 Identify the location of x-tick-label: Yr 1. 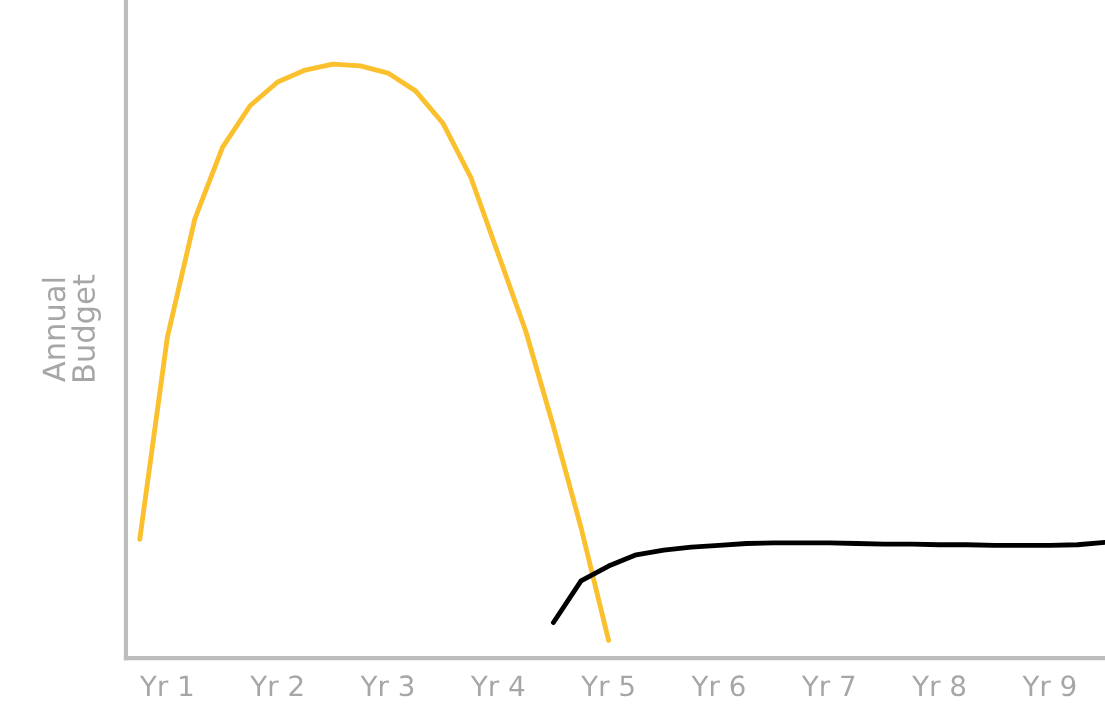
(166, 685).